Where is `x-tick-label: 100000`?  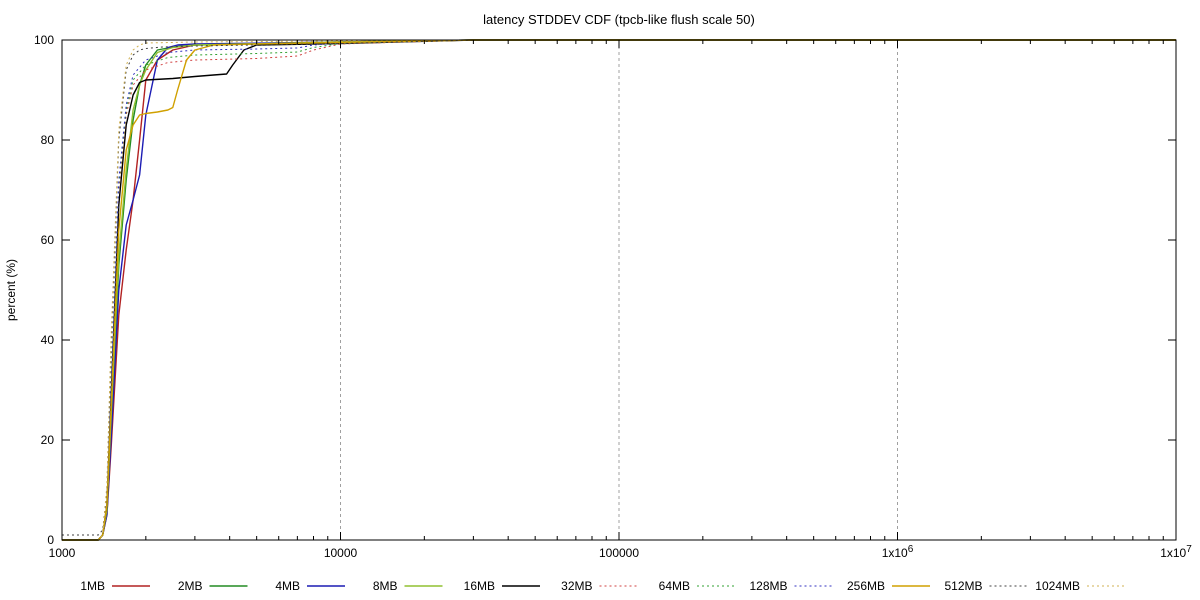
x-tick-label: 100000 is located at coordinates (619, 553).